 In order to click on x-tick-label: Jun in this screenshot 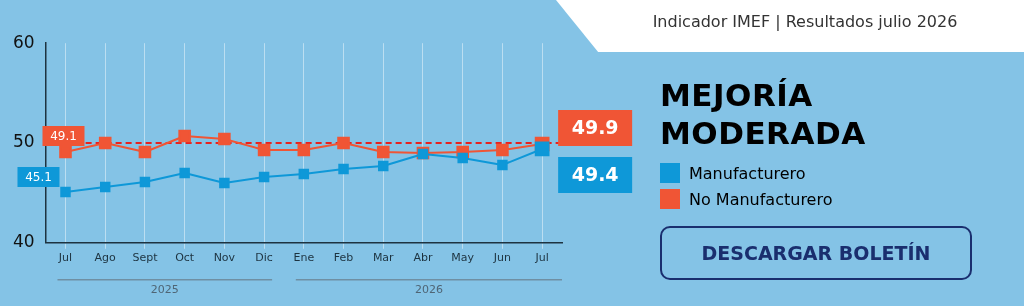, I will do `click(502, 258)`.